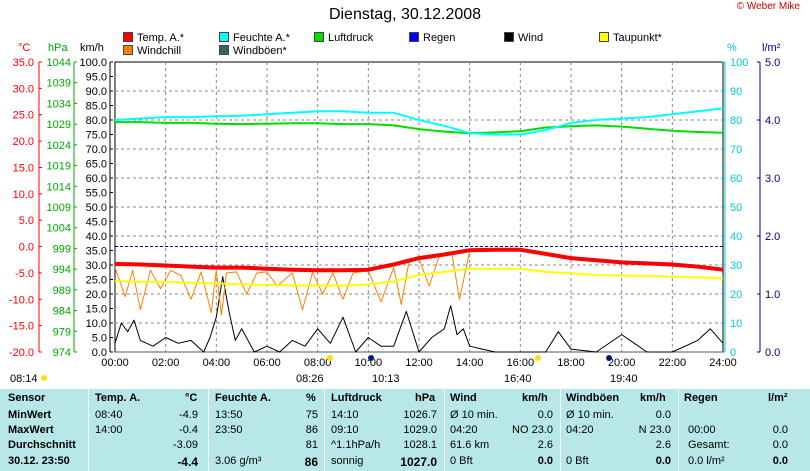 This screenshot has width=810, height=471. Describe the element at coordinates (706, 461) in the screenshot. I see `stats-cell-rain-a: 0.0 l/m²` at that location.